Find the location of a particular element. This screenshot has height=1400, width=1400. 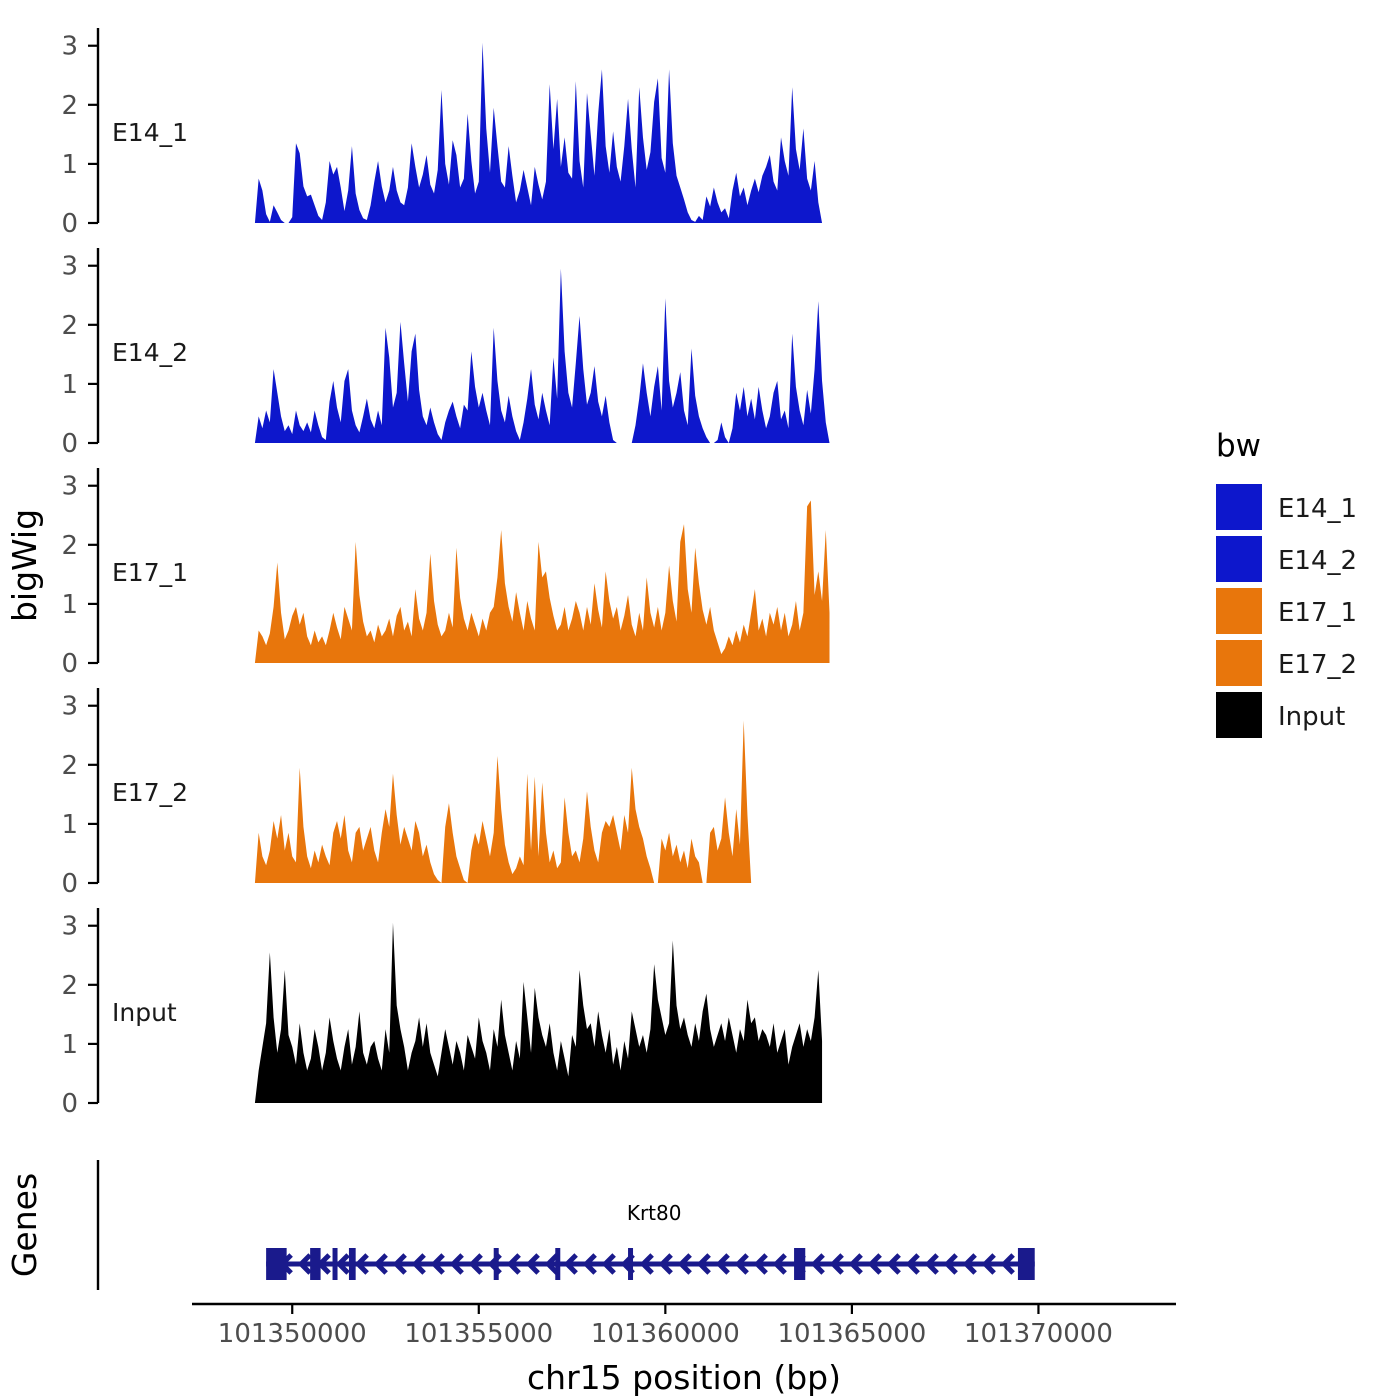

track-label-e17_2: E17_2 is located at coordinates (150, 792).